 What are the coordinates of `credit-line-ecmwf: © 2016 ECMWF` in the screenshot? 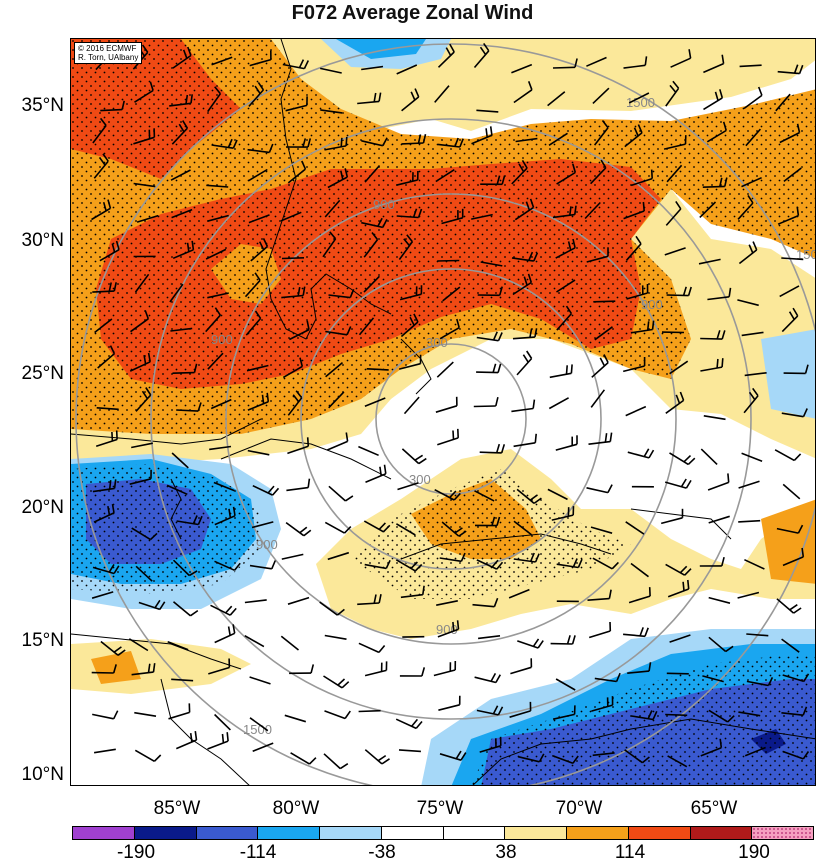 It's located at (107, 48).